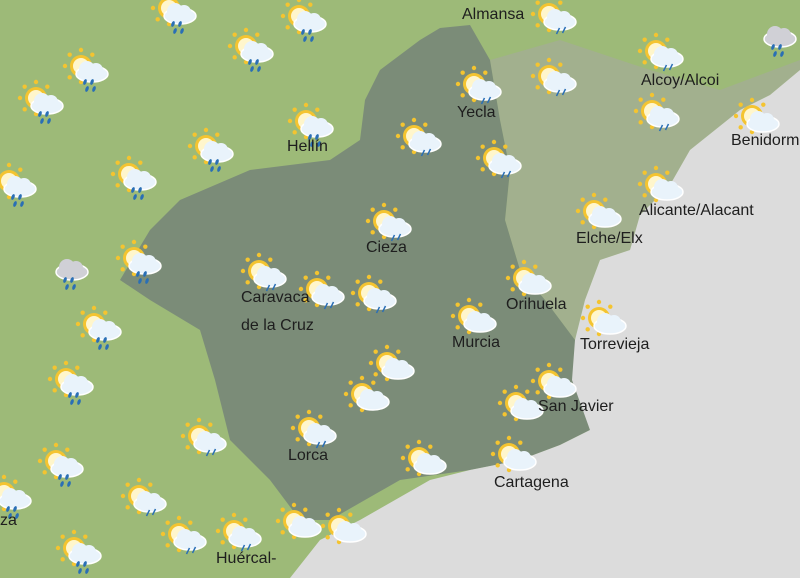 Image resolution: width=800 pixels, height=578 pixels. What do you see at coordinates (476, 342) in the screenshot?
I see `city-label: Murcia` at bounding box center [476, 342].